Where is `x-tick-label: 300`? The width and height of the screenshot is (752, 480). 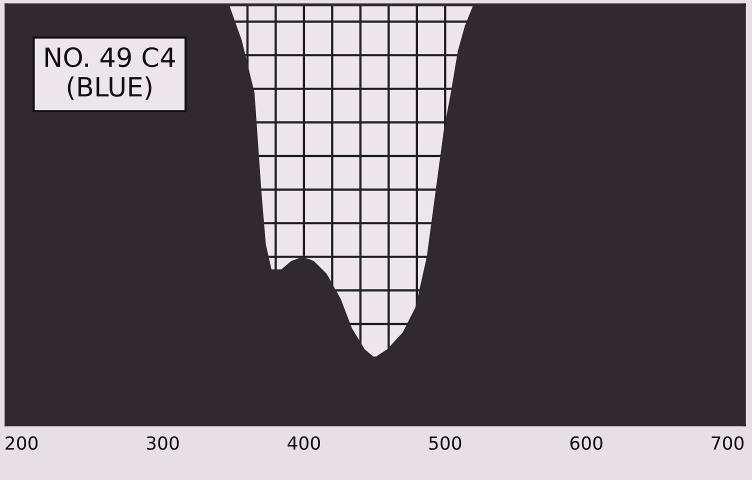 x-tick-label: 300 is located at coordinates (162, 443).